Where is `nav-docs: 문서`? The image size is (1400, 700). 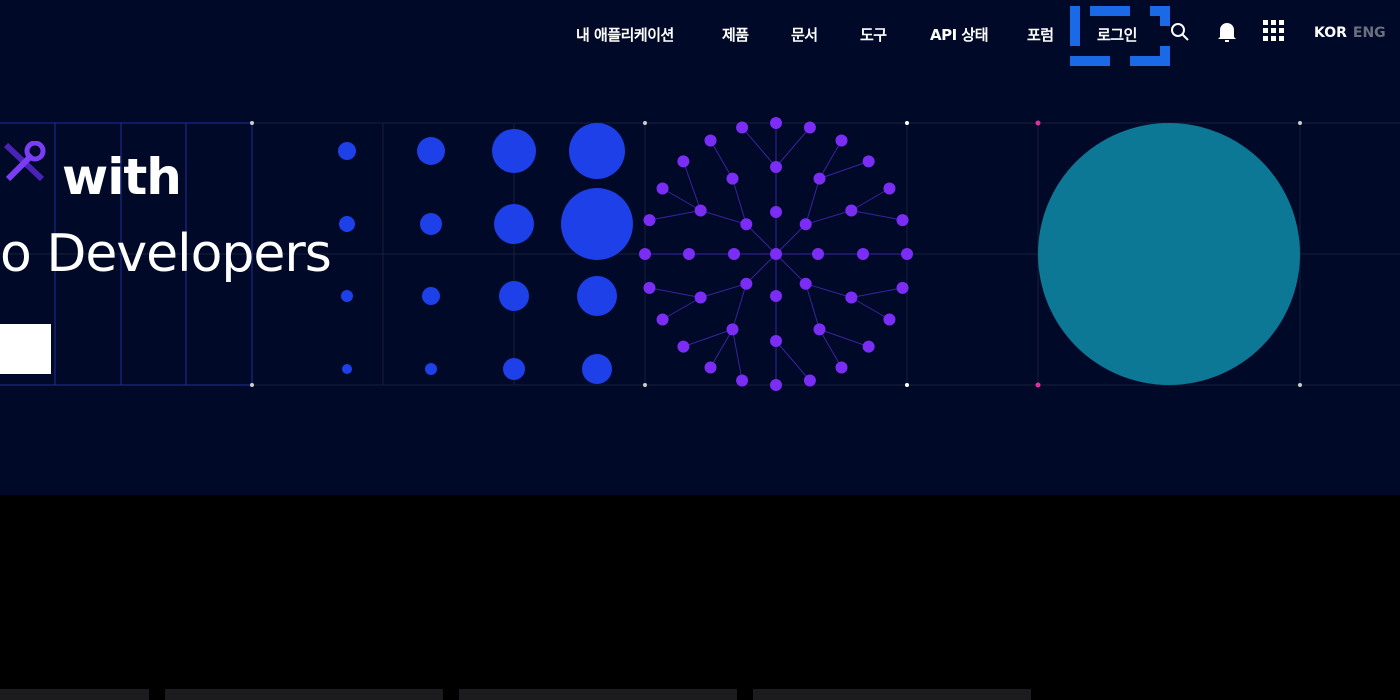
nav-docs: 문서 is located at coordinates (804, 35).